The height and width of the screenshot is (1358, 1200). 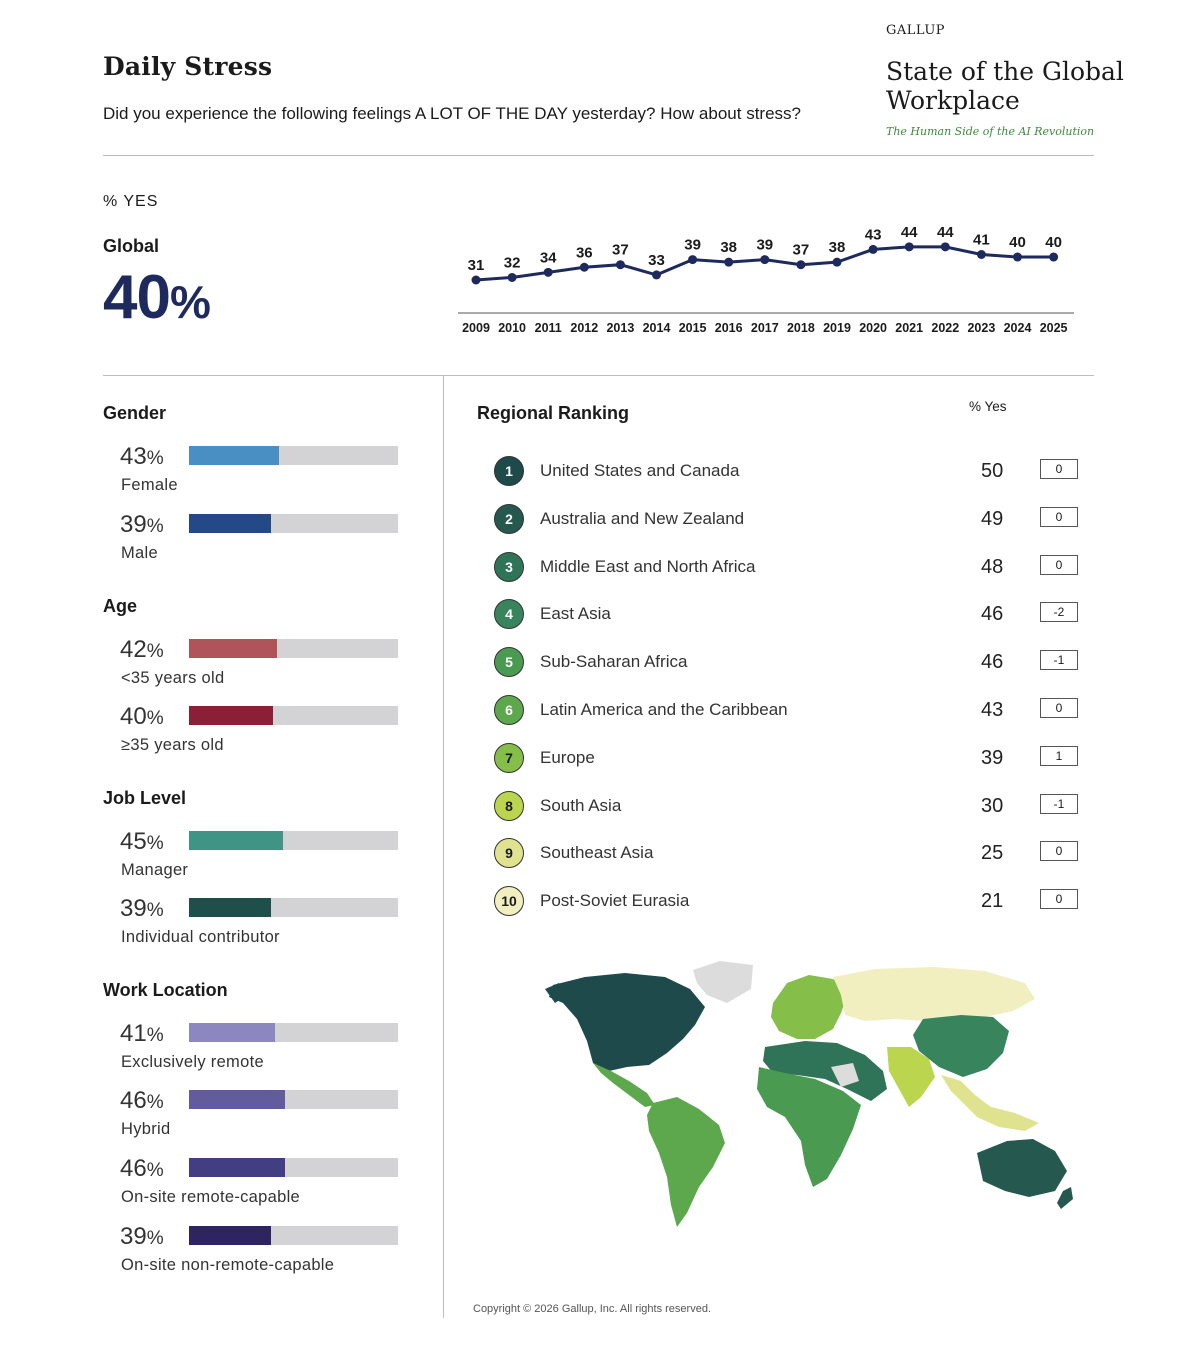 What do you see at coordinates (845, 1075) in the screenshot?
I see `map-no-data-africa` at bounding box center [845, 1075].